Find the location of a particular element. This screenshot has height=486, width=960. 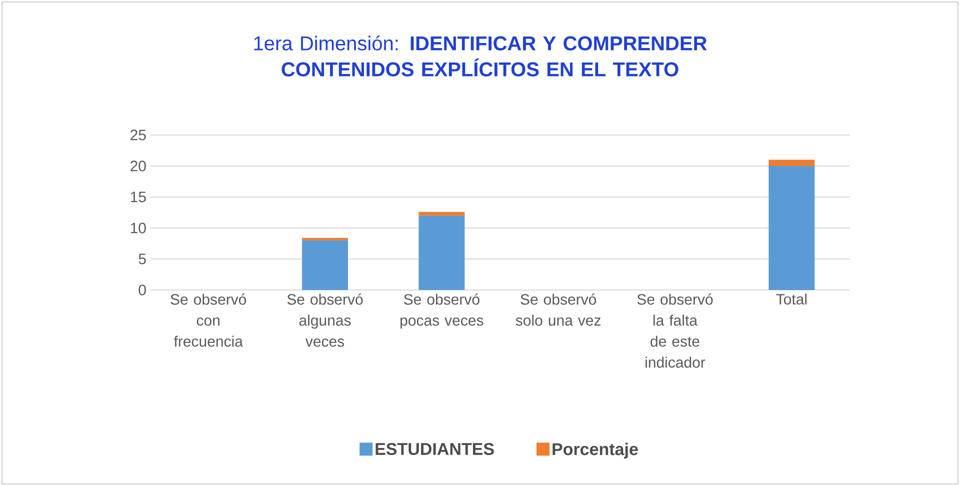

x-tick-label: Se observó con frecuencia is located at coordinates (208, 320).